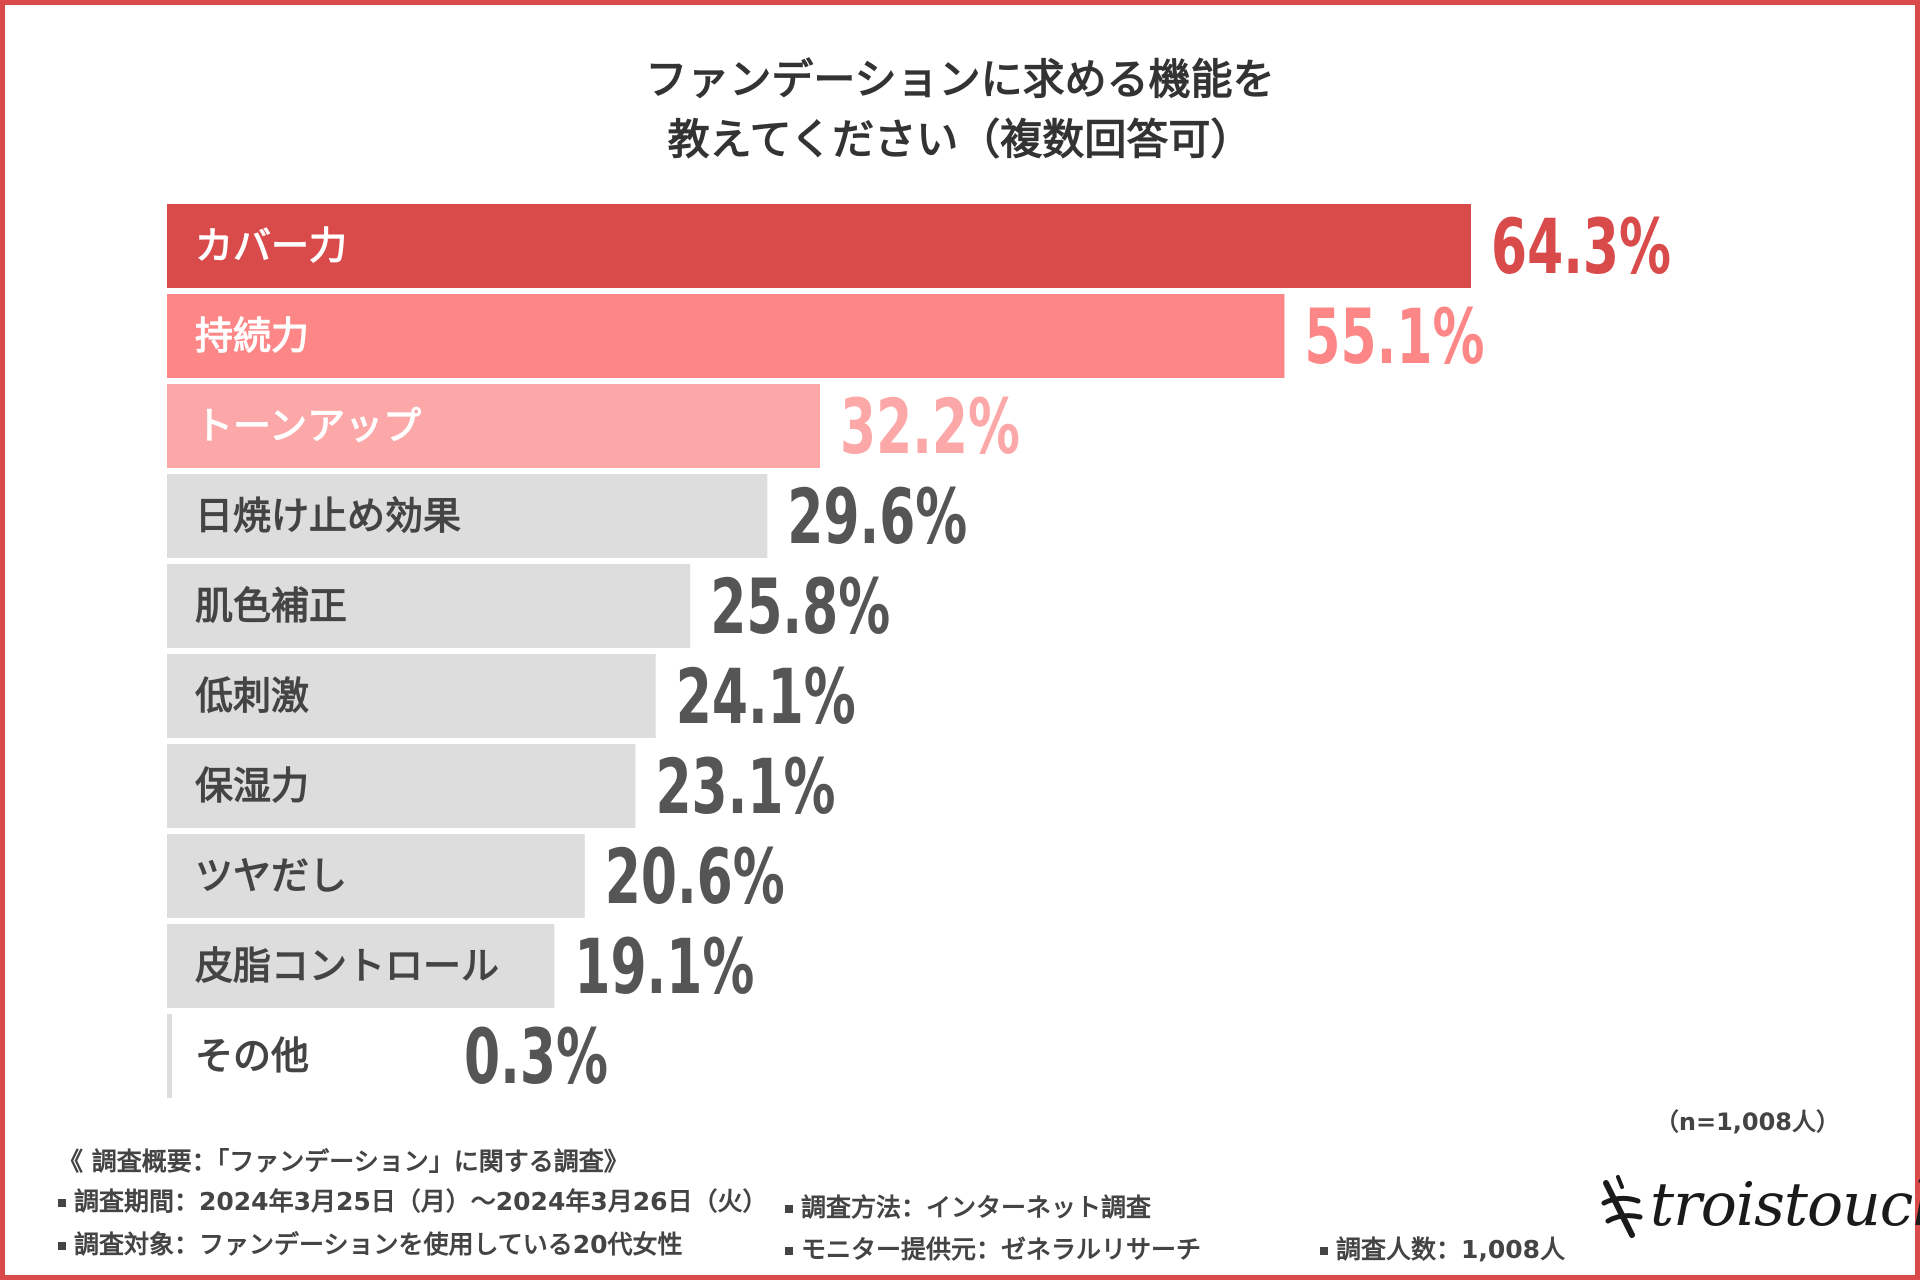 This screenshot has width=1920, height=1280. What do you see at coordinates (1747, 1122) in the screenshot?
I see `sample-size-label: （n=1,008人）` at bounding box center [1747, 1122].